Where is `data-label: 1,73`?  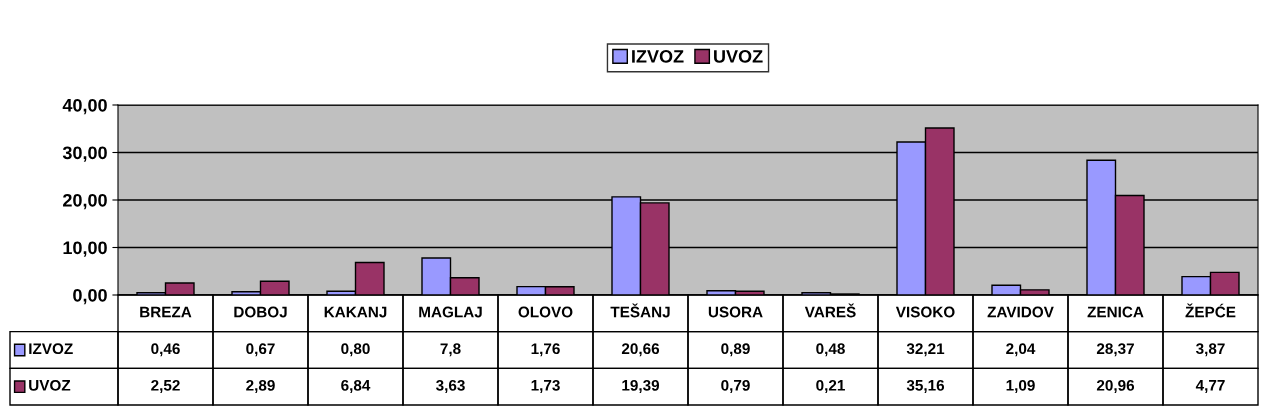
data-label: 1,73 is located at coordinates (545, 386).